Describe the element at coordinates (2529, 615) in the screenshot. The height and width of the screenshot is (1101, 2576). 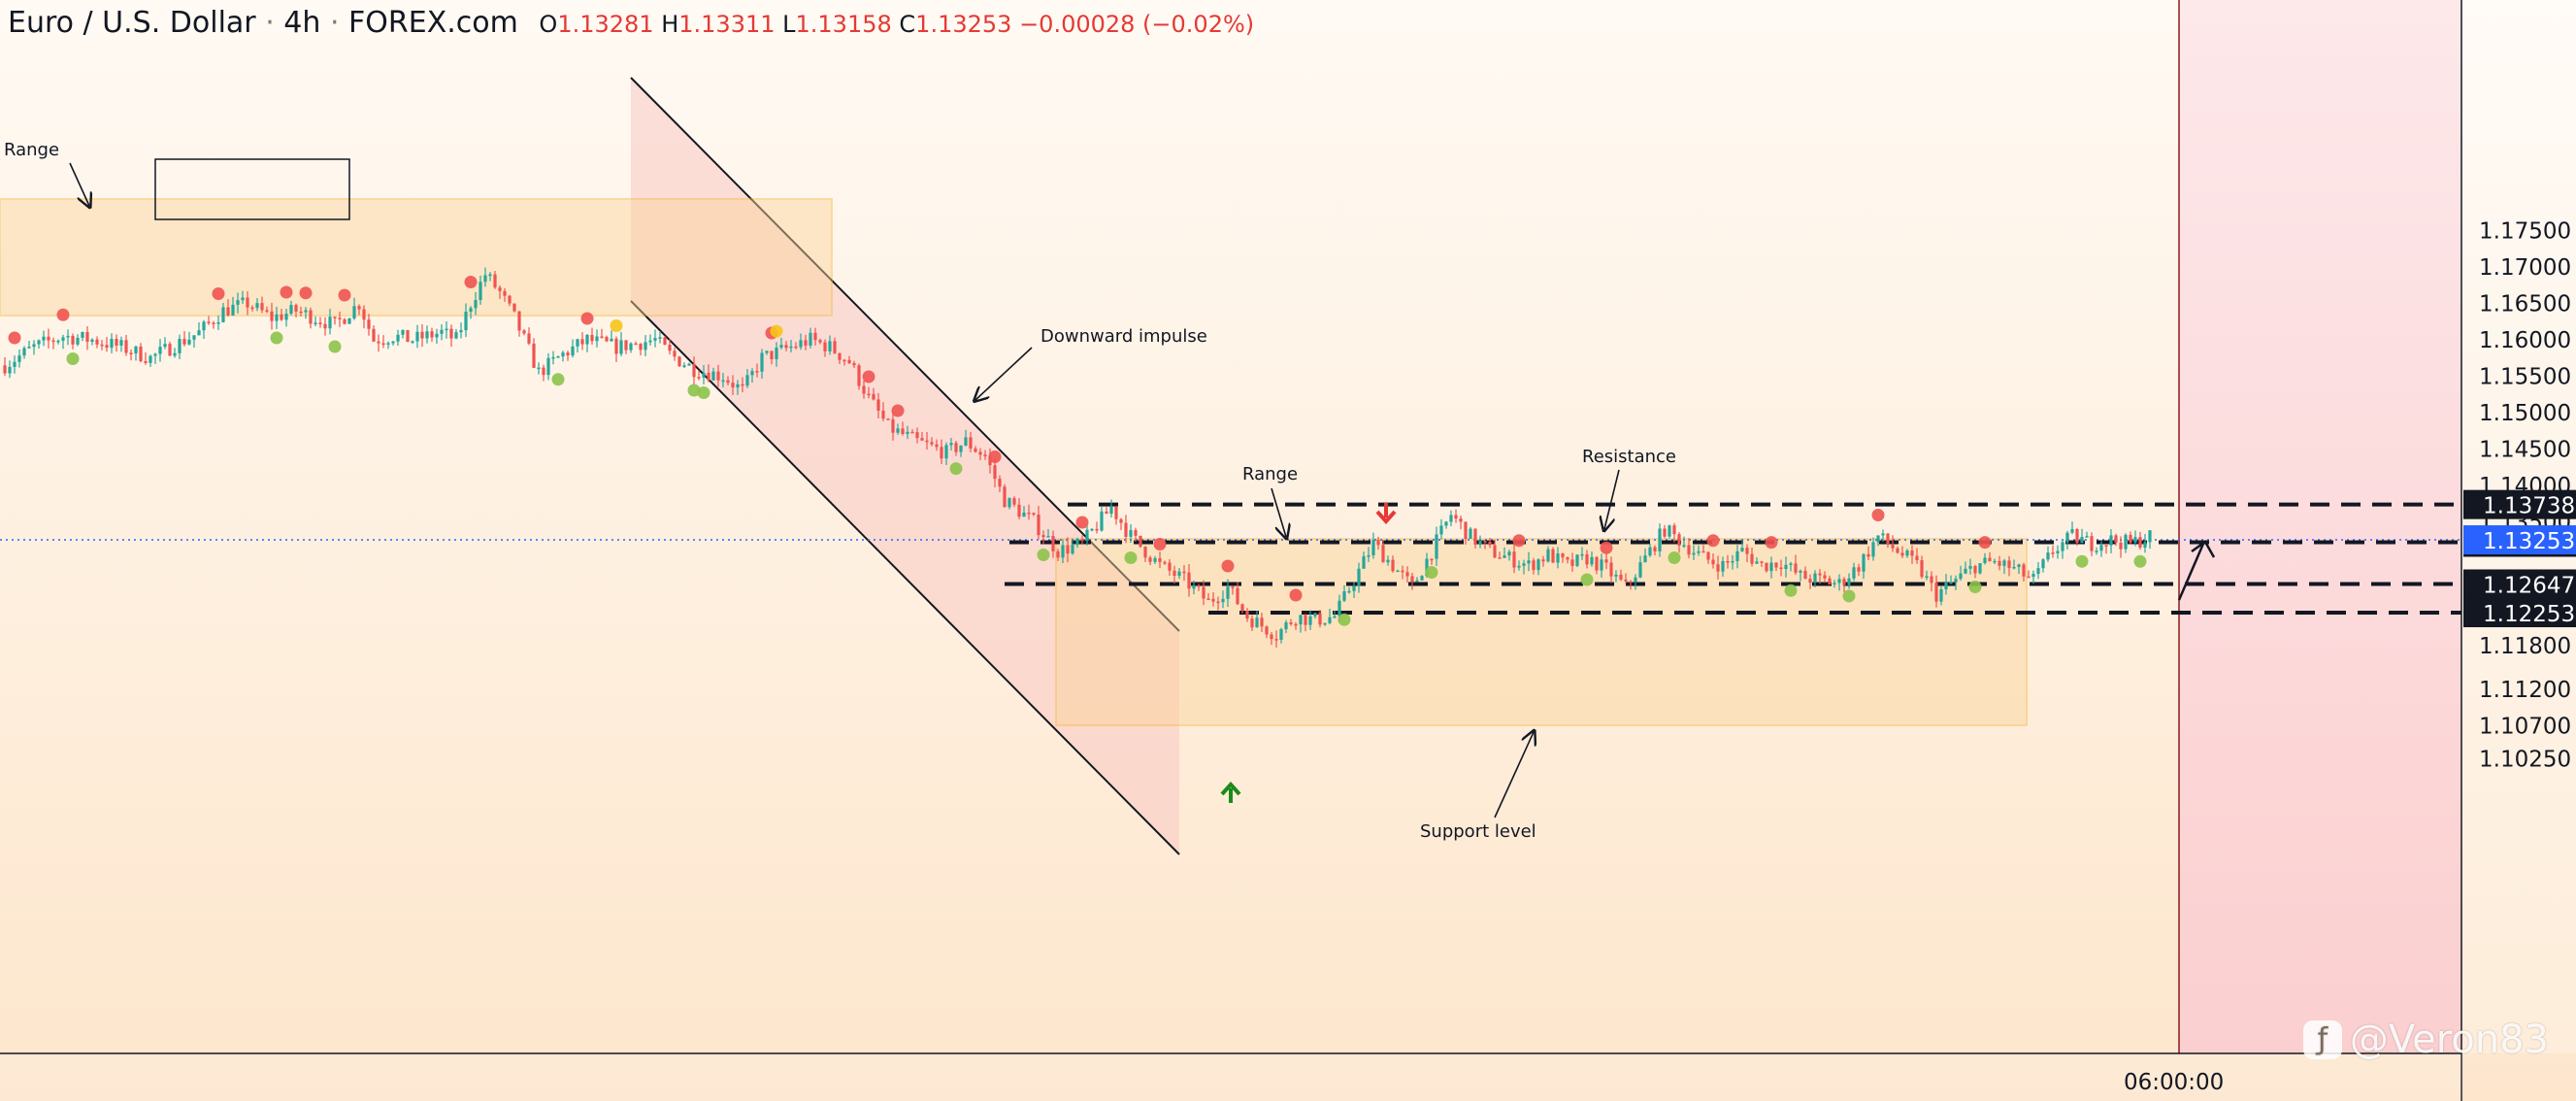
I see `price-level-badge-label: 1.12253` at that location.